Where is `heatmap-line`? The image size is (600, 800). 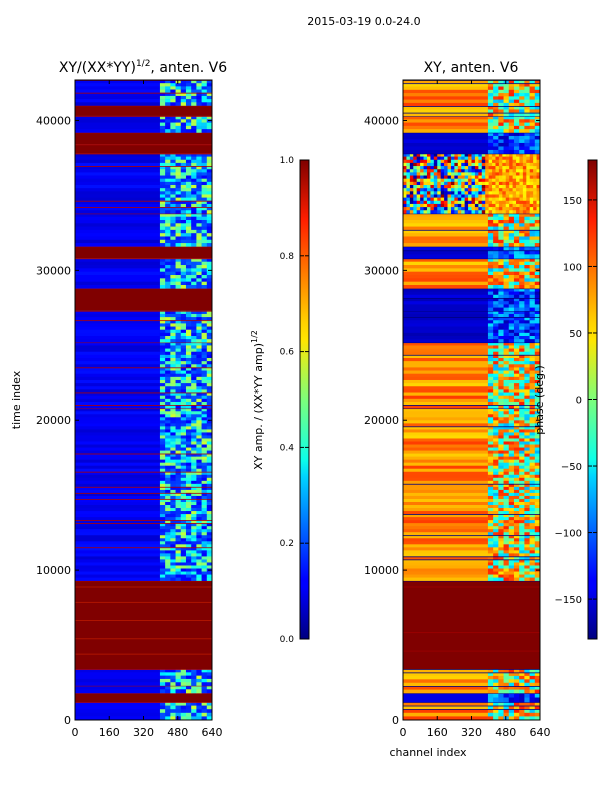 heatmap-line is located at coordinates (143, 693).